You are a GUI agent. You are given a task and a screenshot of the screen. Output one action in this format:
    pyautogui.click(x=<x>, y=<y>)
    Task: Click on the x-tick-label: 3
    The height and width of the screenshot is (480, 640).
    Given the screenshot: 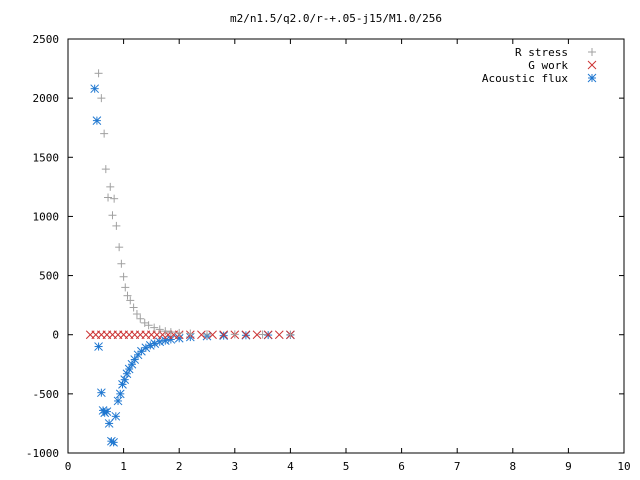 What is the action you would take?
    pyautogui.click(x=234, y=466)
    